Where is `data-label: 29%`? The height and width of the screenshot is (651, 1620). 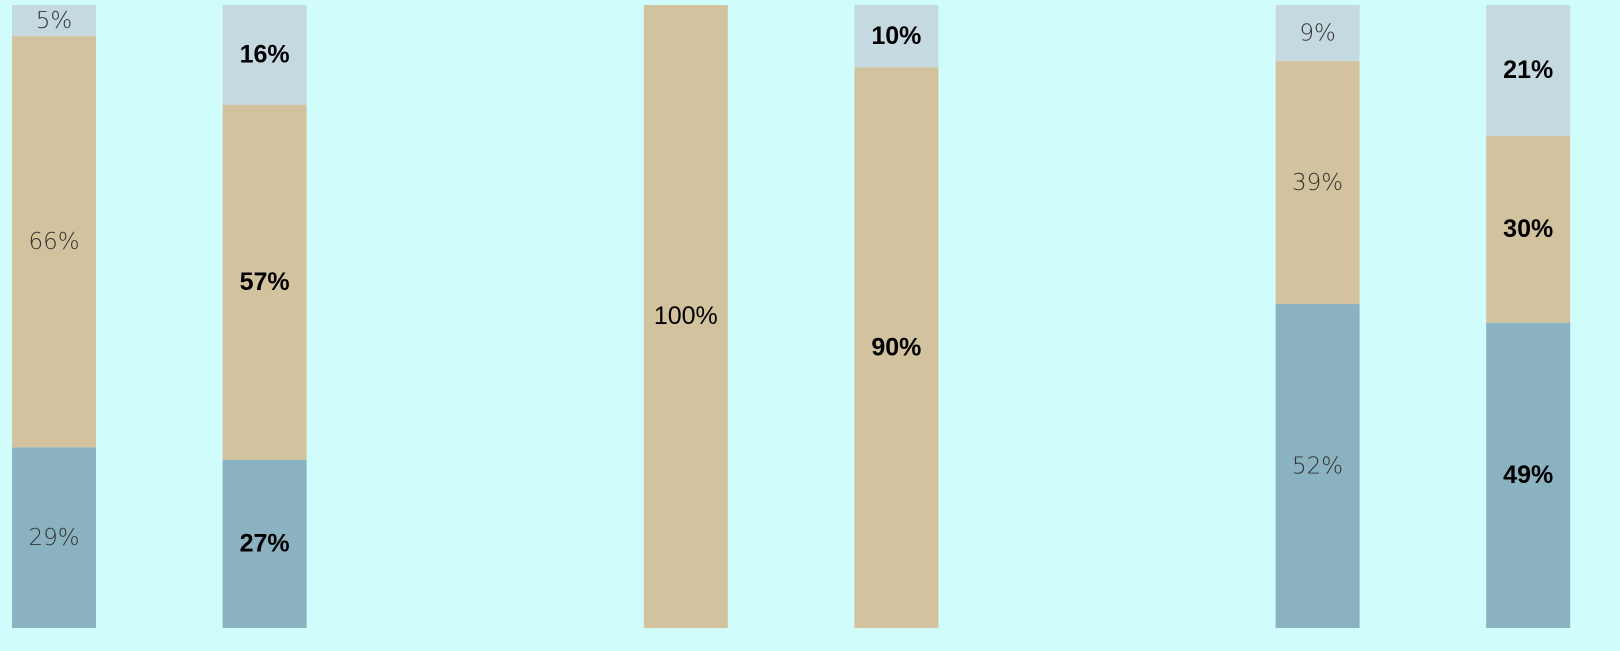 data-label: 29% is located at coordinates (53, 538).